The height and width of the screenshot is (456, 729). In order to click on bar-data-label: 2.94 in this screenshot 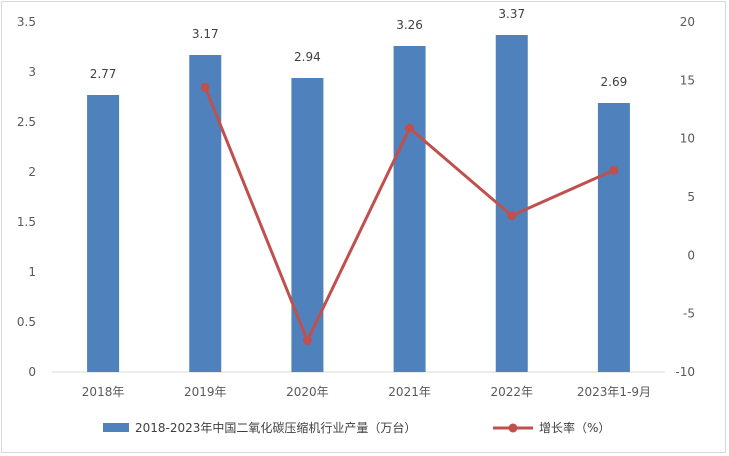, I will do `click(307, 57)`.